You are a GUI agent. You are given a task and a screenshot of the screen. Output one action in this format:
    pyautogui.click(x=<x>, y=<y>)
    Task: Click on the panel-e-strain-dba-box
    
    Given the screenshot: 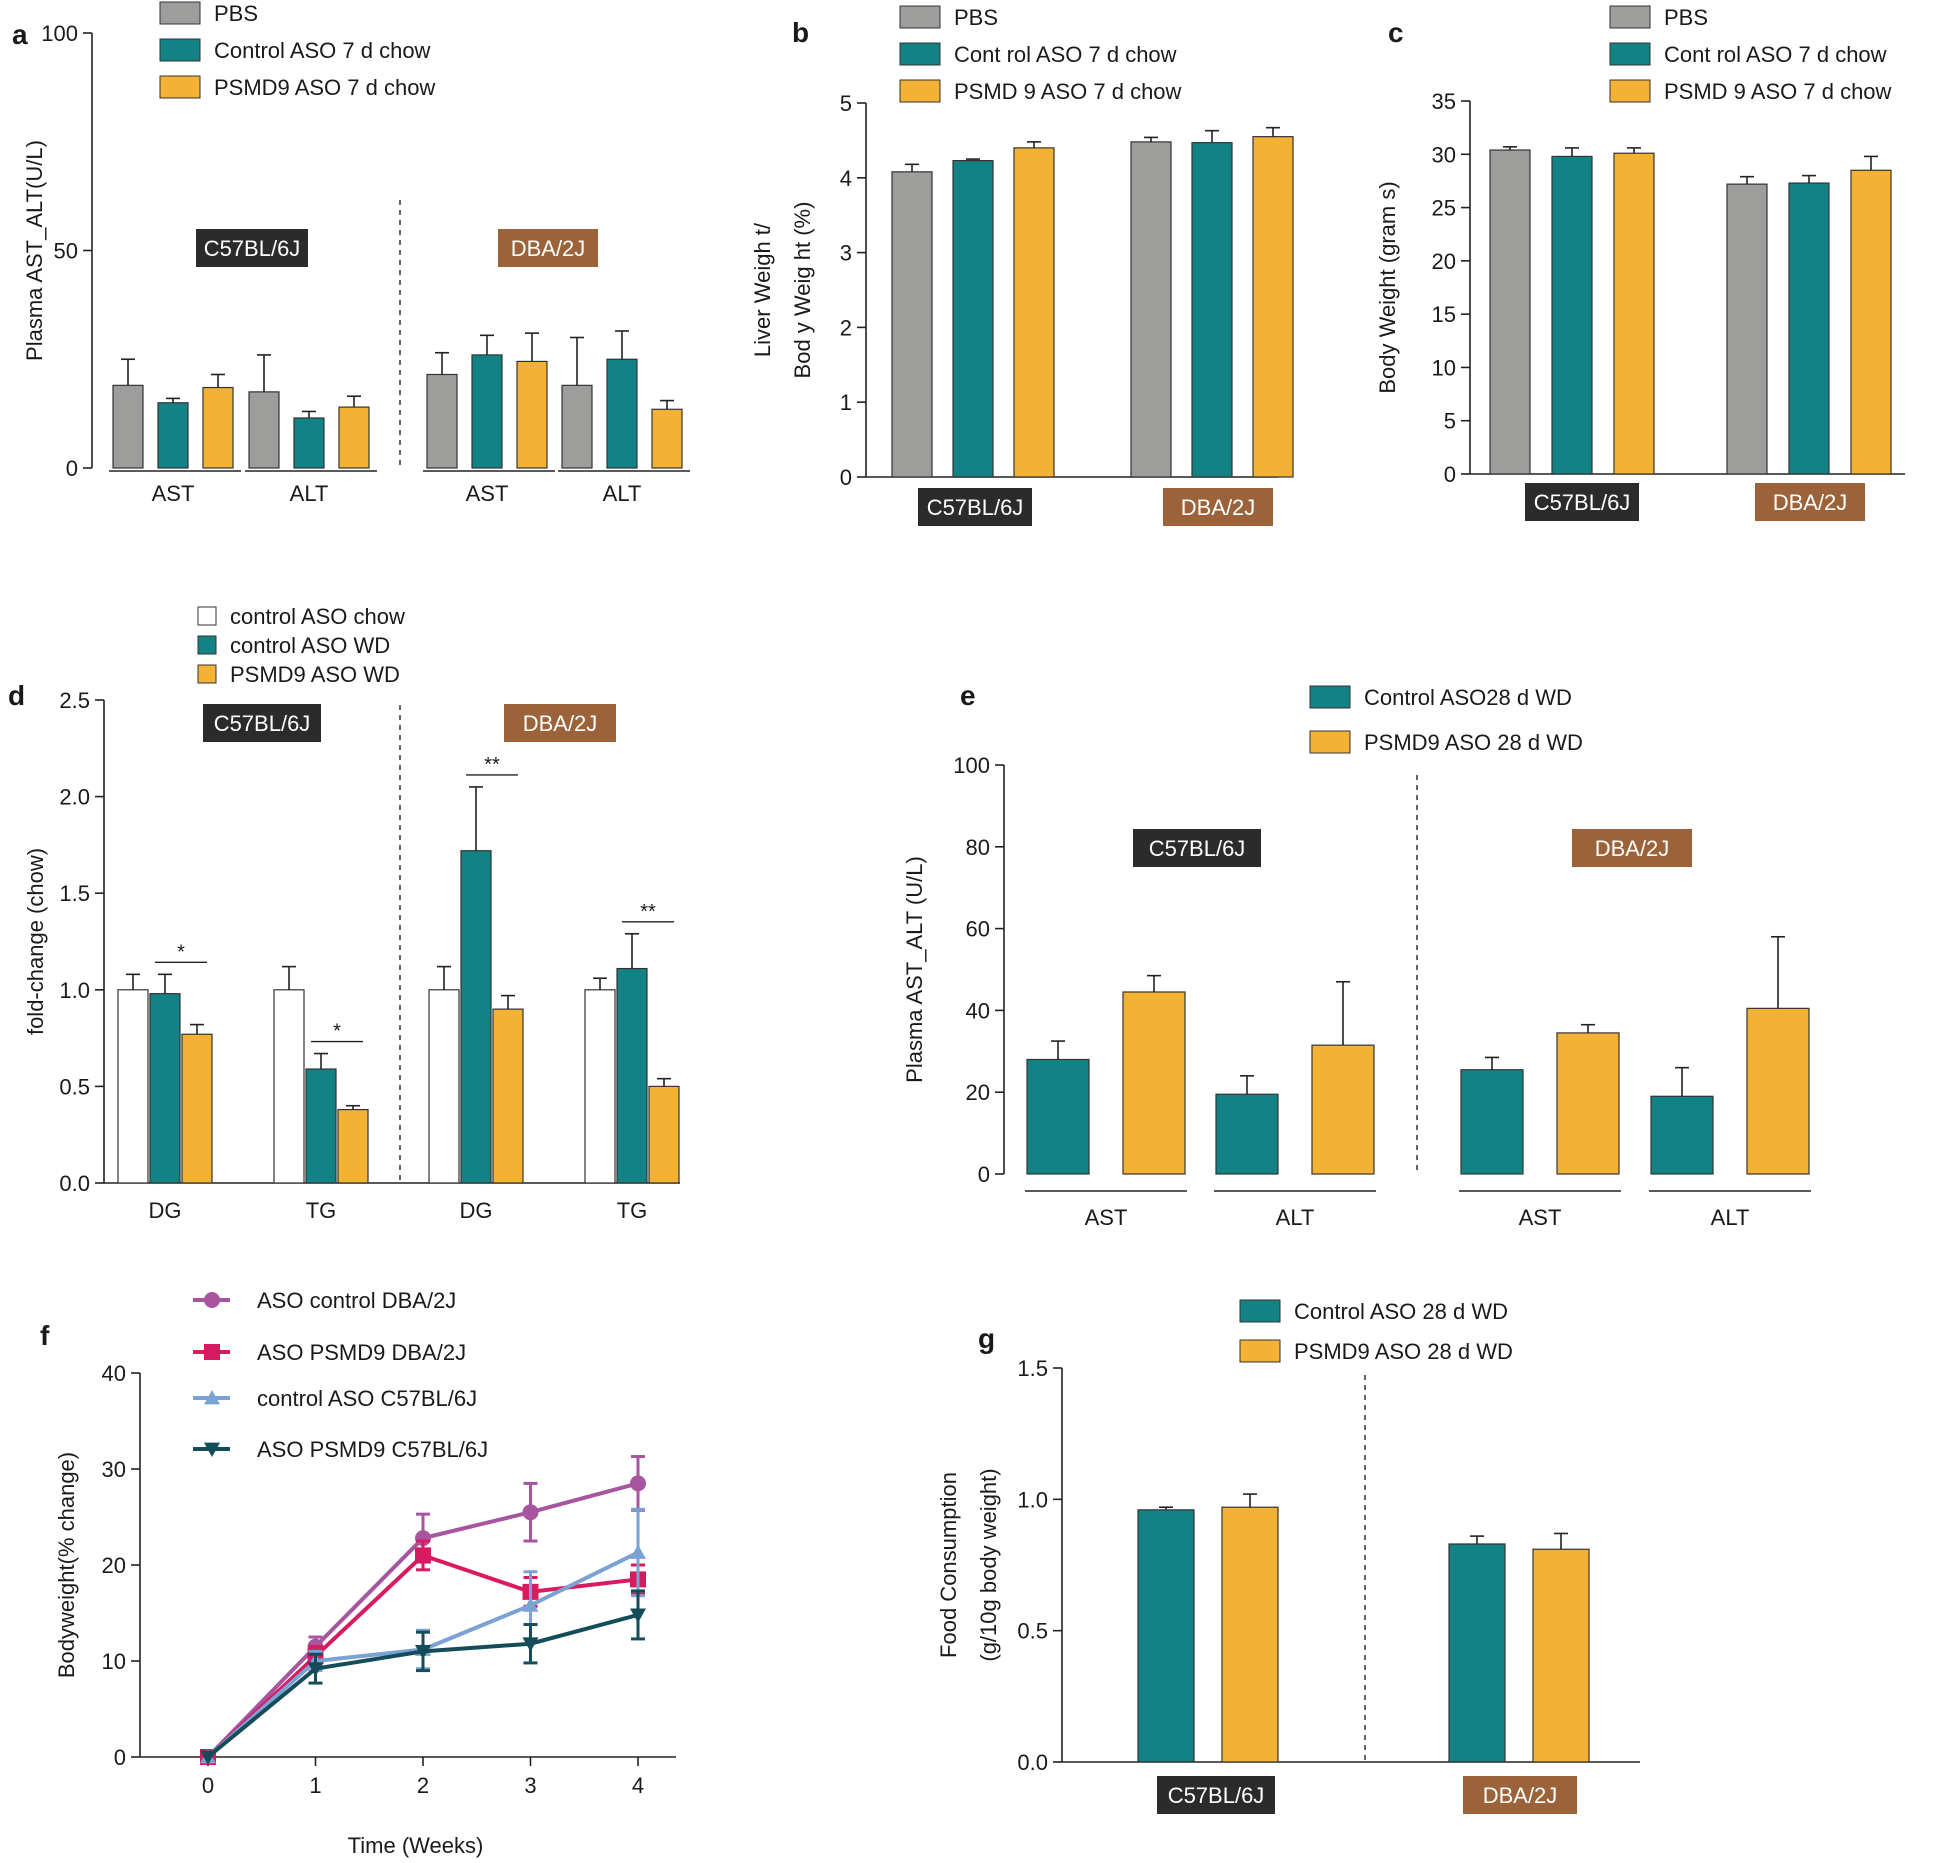 What is the action you would take?
    pyautogui.click(x=1632, y=848)
    